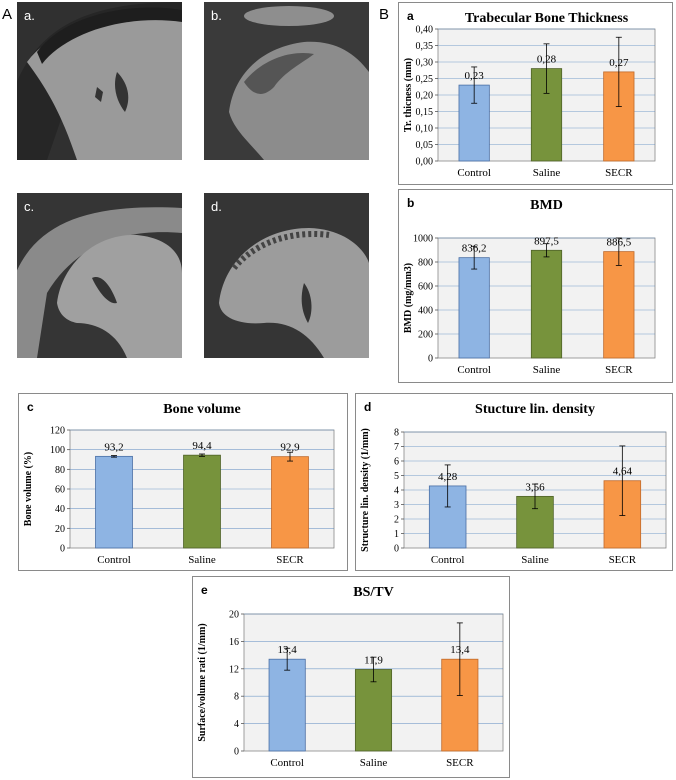 This screenshot has width=676, height=780. I want to click on y-axis-label: Structure lin. density (1/mm), so click(365, 490).